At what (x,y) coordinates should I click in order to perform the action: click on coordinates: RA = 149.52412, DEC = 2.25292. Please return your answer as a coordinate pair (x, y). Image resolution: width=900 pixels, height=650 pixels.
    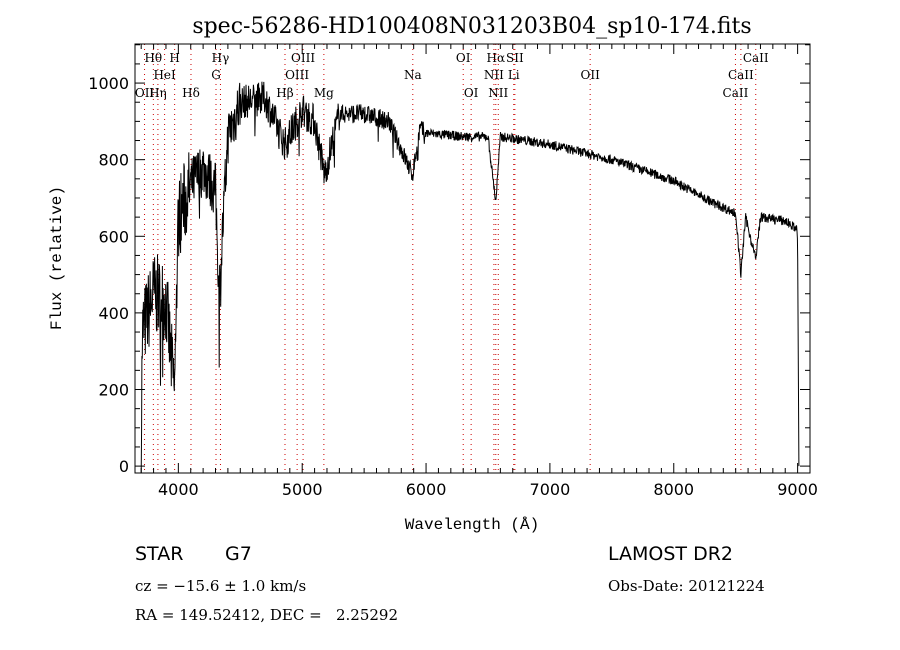
    Looking at the image, I should click on (266, 615).